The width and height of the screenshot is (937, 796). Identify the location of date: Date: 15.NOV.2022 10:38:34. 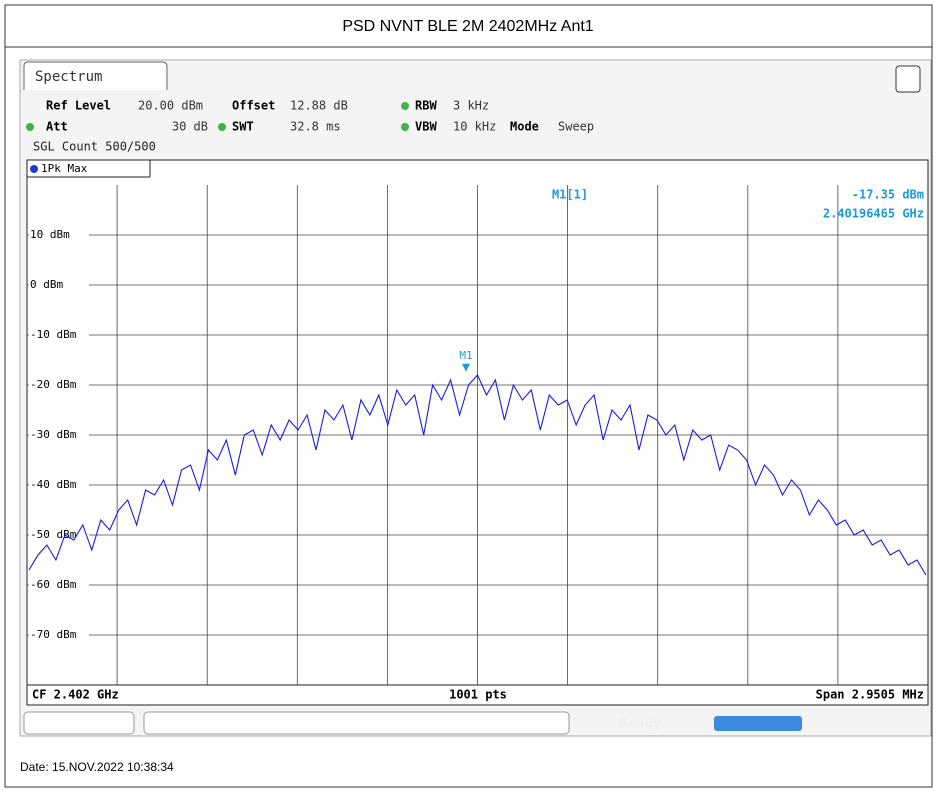
(97, 767).